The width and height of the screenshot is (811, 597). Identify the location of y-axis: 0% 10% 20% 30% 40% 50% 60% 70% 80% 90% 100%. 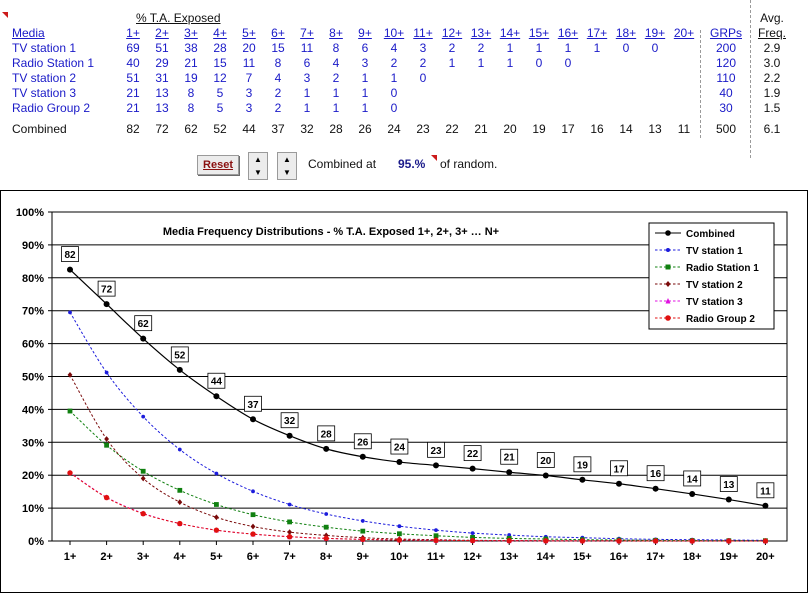
(34, 377).